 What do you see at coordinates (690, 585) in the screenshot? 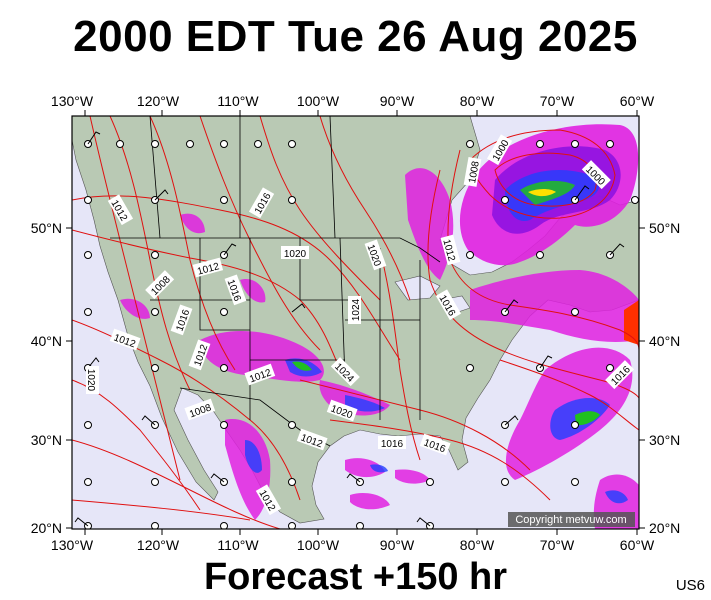
I see `product-code: US6` at bounding box center [690, 585].